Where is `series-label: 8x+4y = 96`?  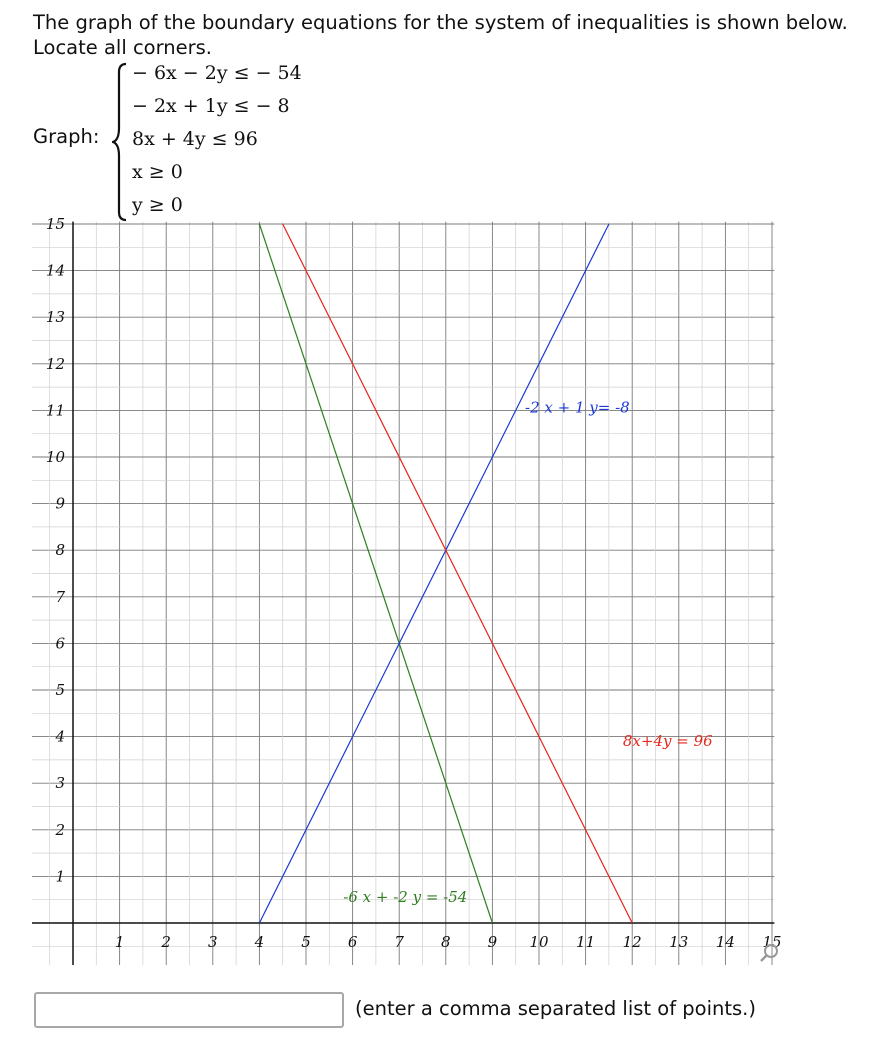 series-label: 8x+4y = 96 is located at coordinates (668, 741).